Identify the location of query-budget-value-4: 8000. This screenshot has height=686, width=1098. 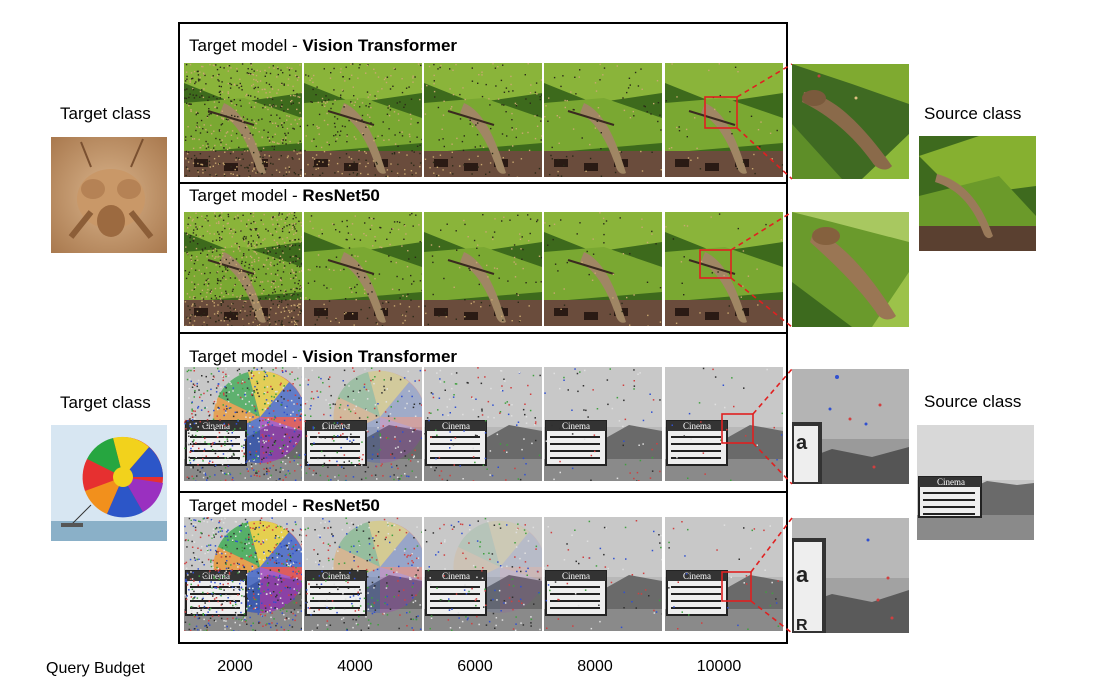
(595, 666).